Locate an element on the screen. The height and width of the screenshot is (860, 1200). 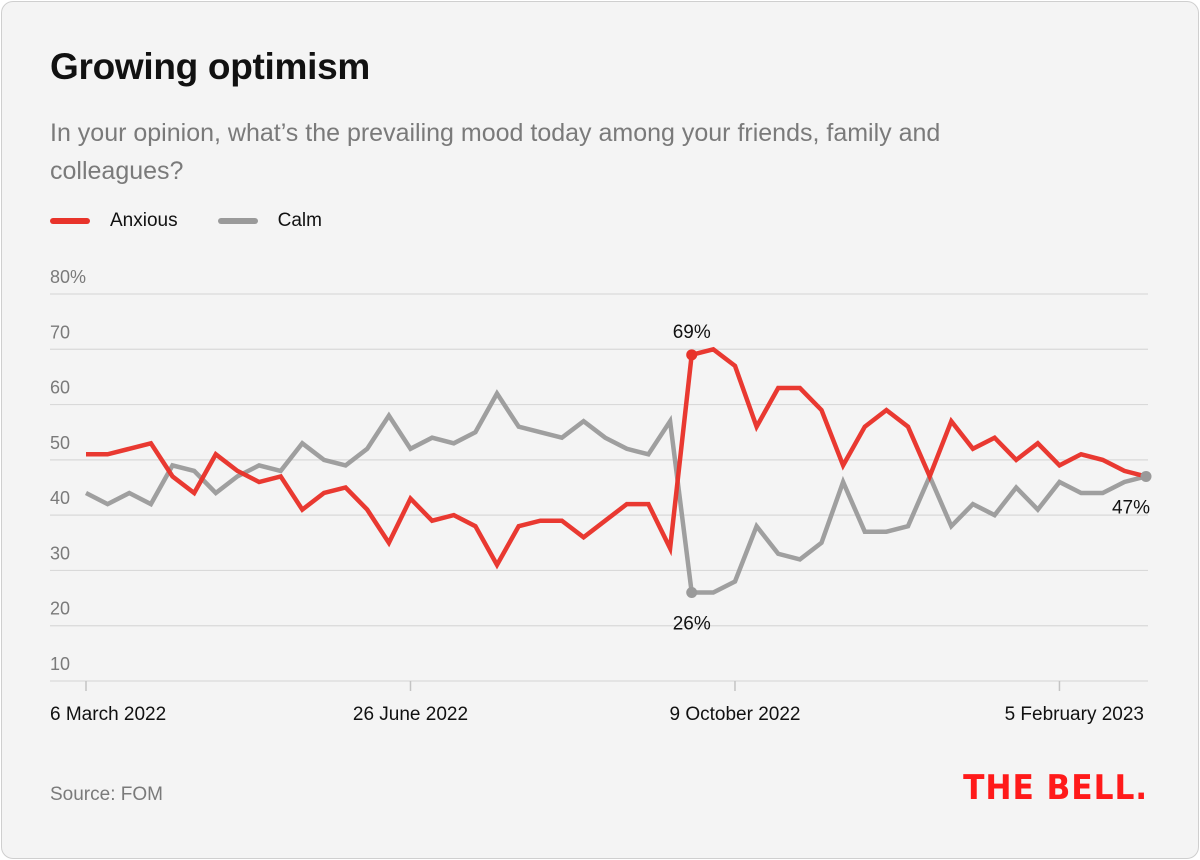
y-tick-label: 70 is located at coordinates (60, 332).